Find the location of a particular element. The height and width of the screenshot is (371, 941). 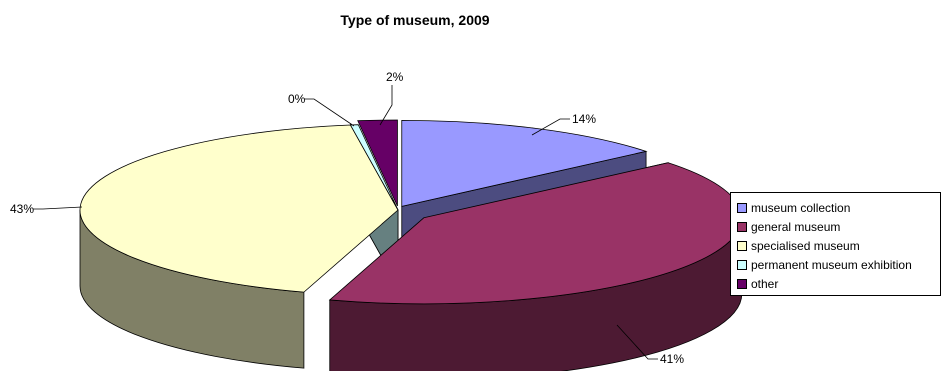

legend-item: permanent museum exhibition is located at coordinates (824, 265).